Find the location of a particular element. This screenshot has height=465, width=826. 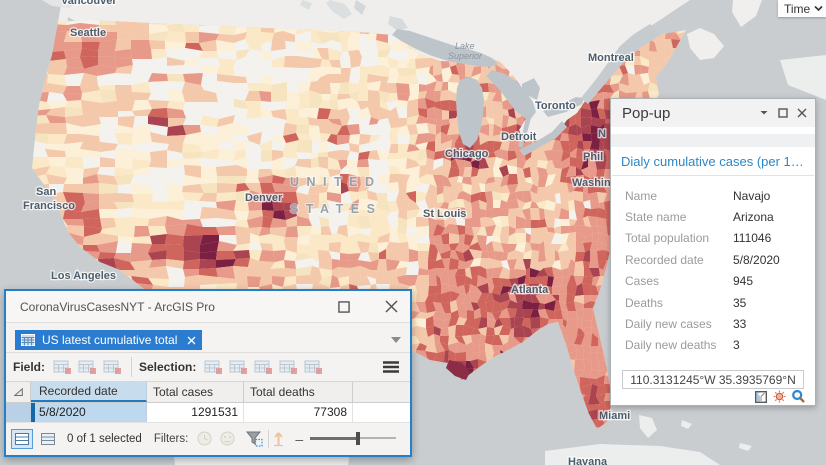

svg-text: Seattle is located at coordinates (88, 33).